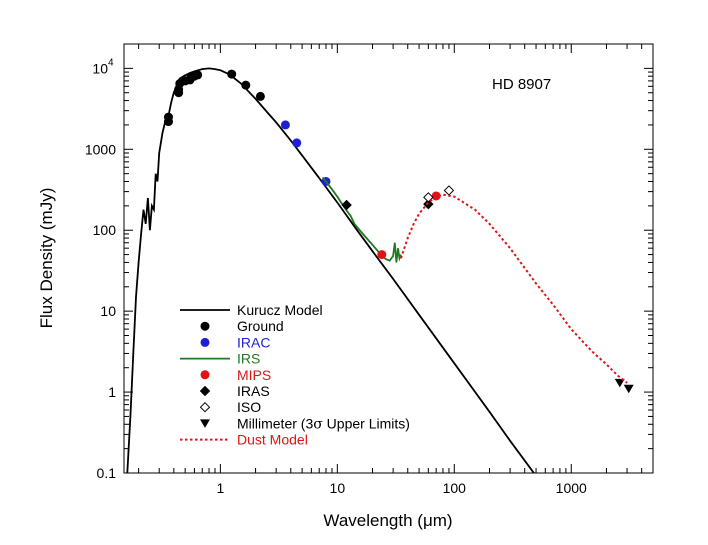  Describe the element at coordinates (220, 359) in the screenshot. I see `legend-item: IRS` at that location.